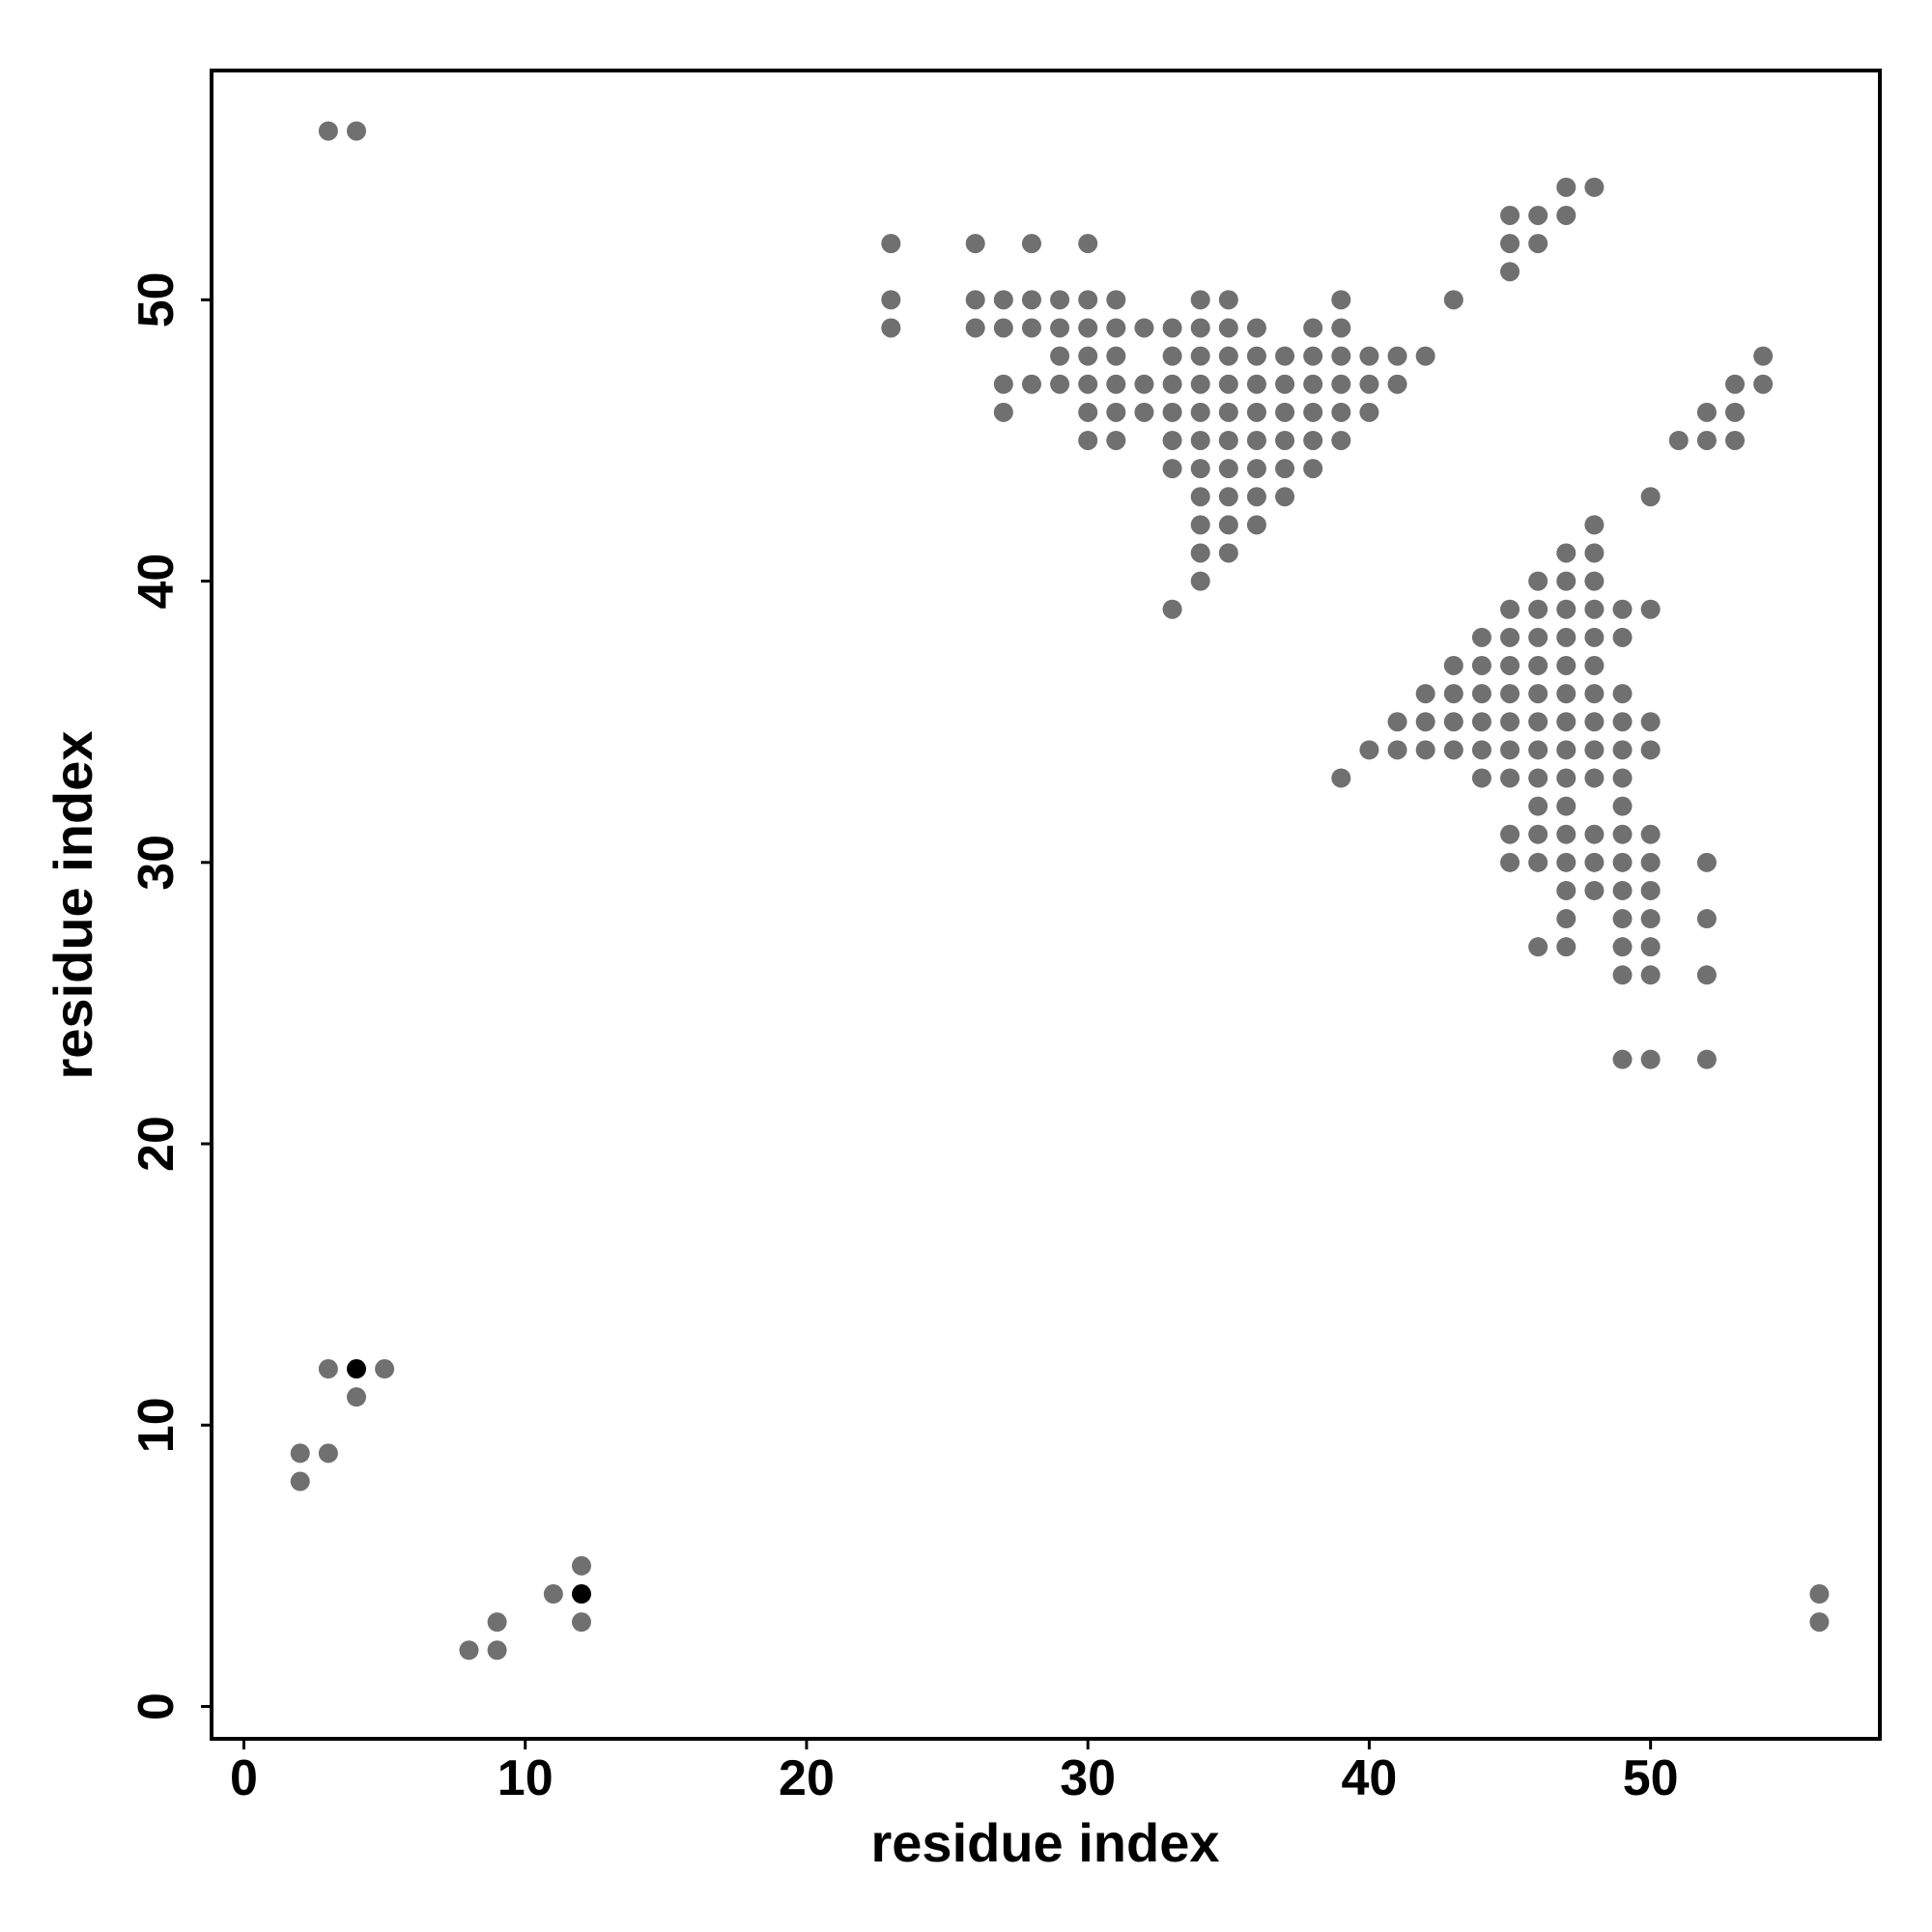 Image resolution: width=1932 pixels, height=1932 pixels. What do you see at coordinates (1088, 1778) in the screenshot?
I see `x-tick-label: 30` at bounding box center [1088, 1778].